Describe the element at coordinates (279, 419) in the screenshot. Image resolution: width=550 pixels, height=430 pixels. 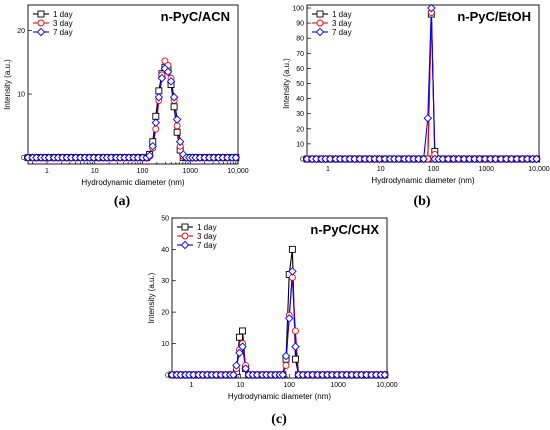
I see `panel-letter: (c)` at that location.